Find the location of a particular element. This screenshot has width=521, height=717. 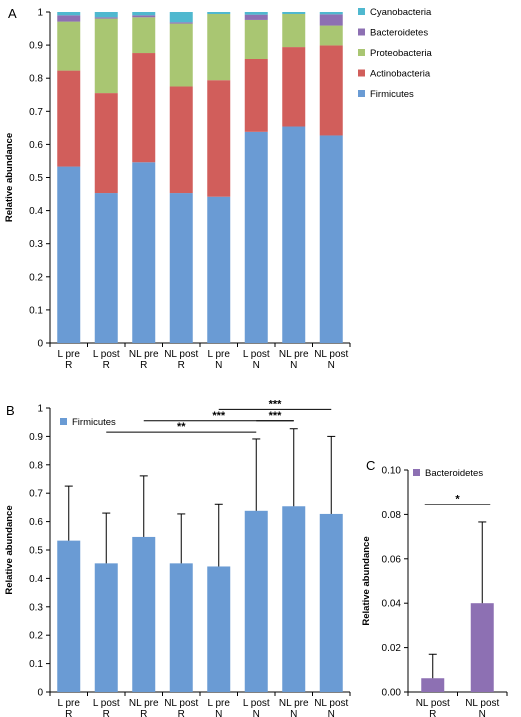

y-tick-label: 0.00 is located at coordinates (392, 693).